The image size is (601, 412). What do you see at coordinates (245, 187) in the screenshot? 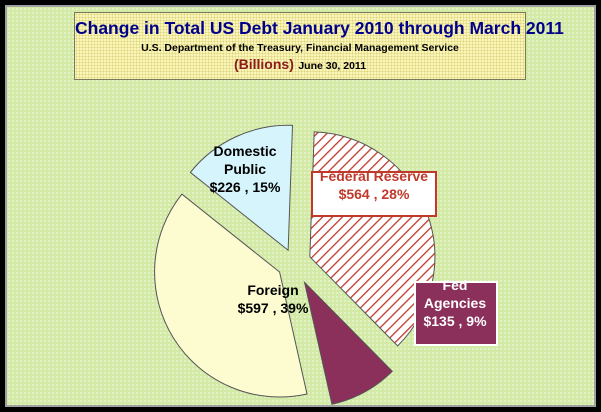
I see `data-label: $226 , 15%` at bounding box center [245, 187].